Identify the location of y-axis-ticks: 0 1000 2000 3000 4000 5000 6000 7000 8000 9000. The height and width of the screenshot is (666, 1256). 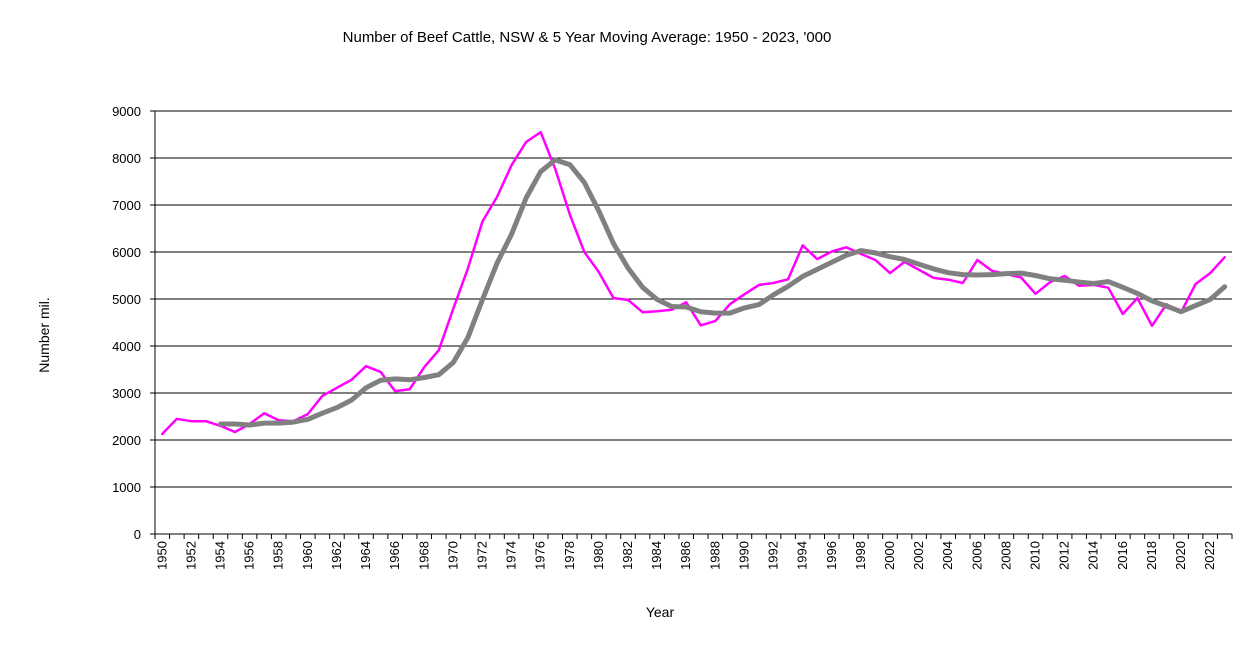
(133, 323).